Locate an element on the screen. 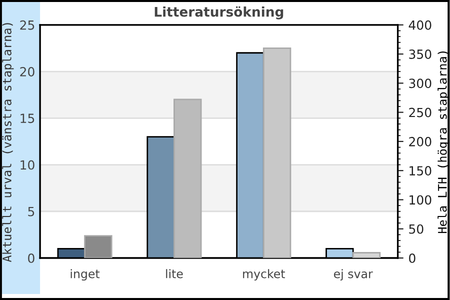 This screenshot has width=450, height=300. x-tick-label: lite is located at coordinates (174, 273).